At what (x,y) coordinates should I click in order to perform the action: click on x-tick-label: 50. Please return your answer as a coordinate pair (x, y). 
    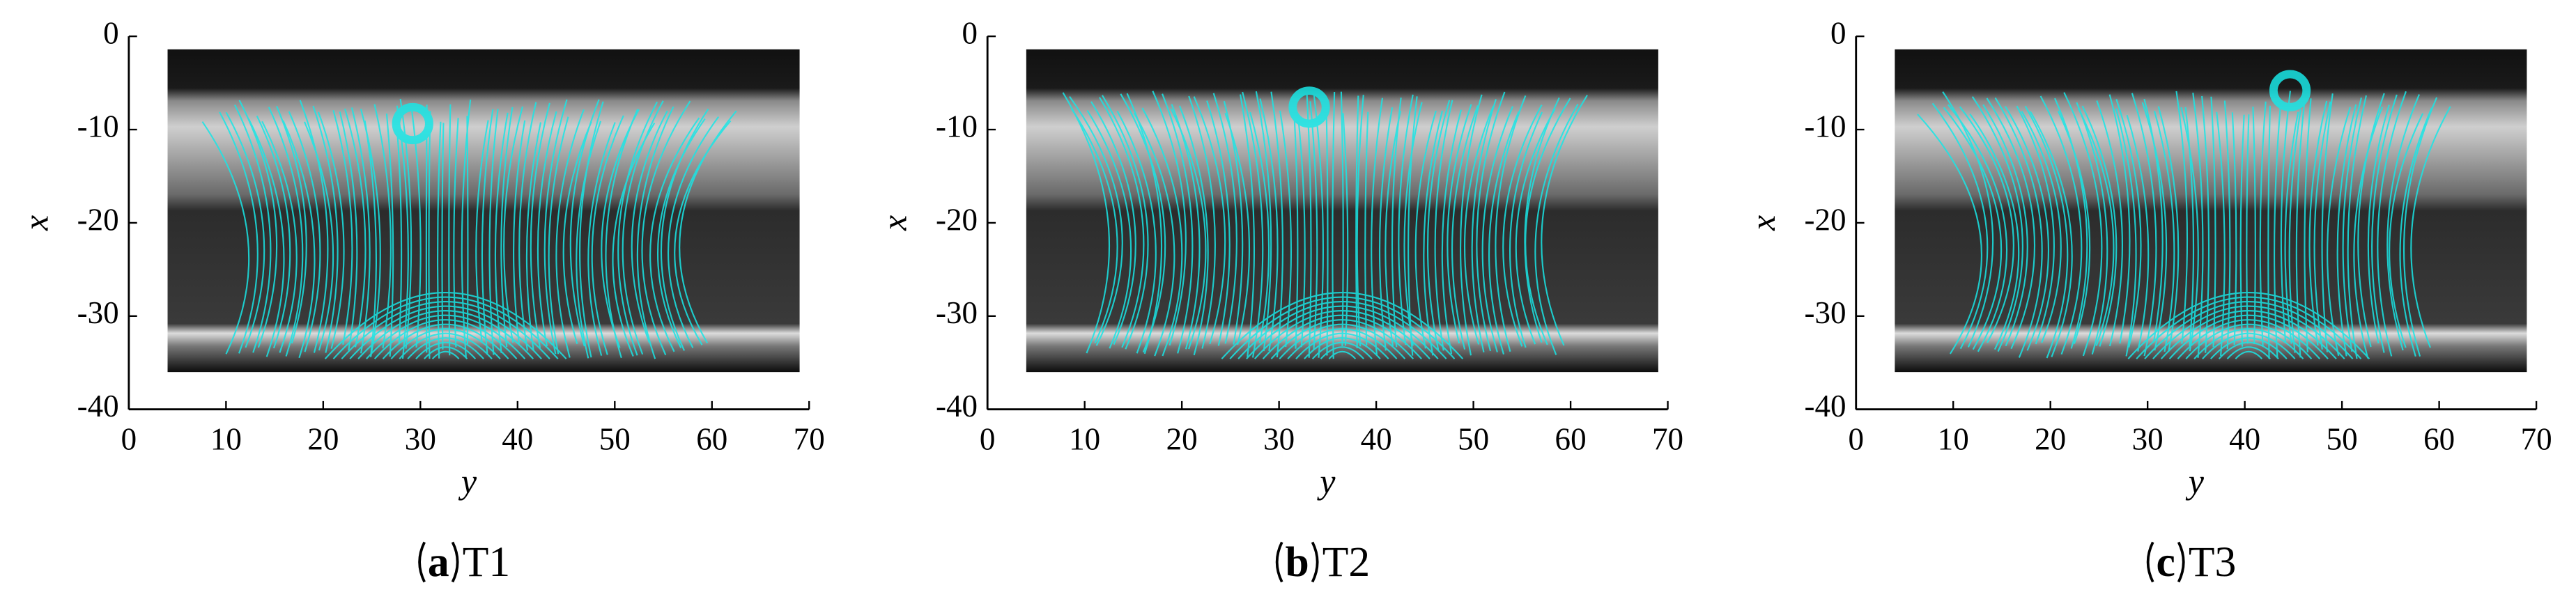
    Looking at the image, I should click on (615, 439).